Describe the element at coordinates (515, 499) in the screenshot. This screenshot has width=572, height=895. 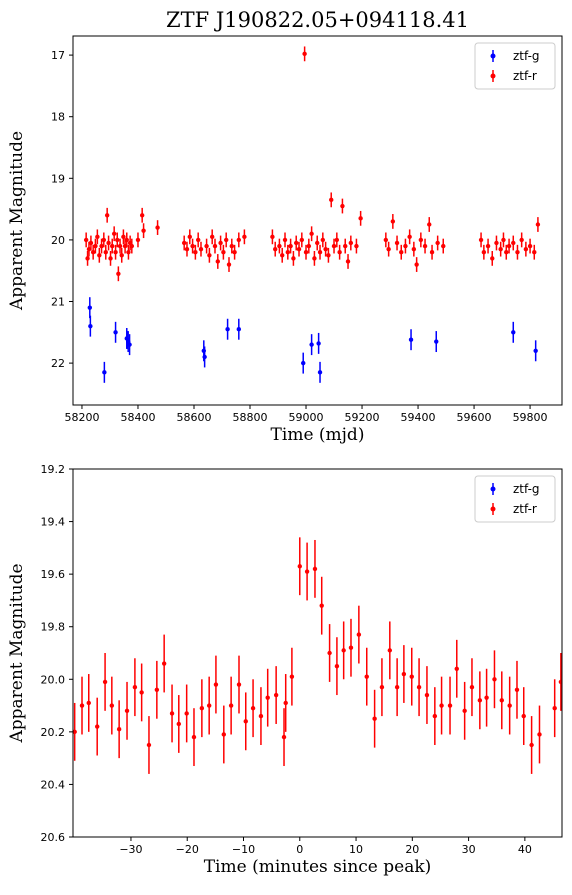
I see `legend: ztf-g ztf-r` at that location.